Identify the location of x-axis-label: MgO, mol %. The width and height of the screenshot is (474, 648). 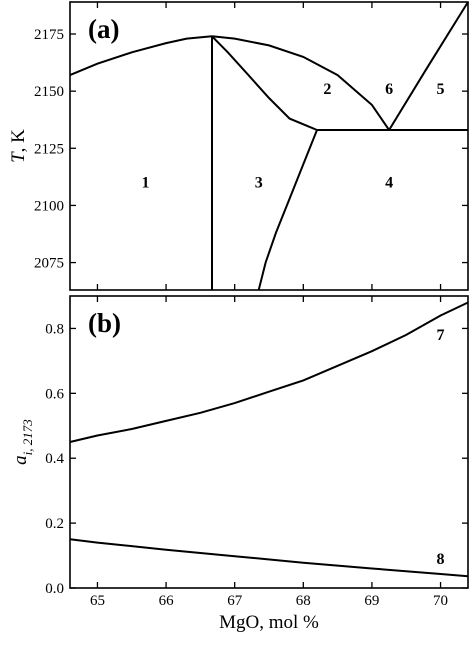
(269, 622).